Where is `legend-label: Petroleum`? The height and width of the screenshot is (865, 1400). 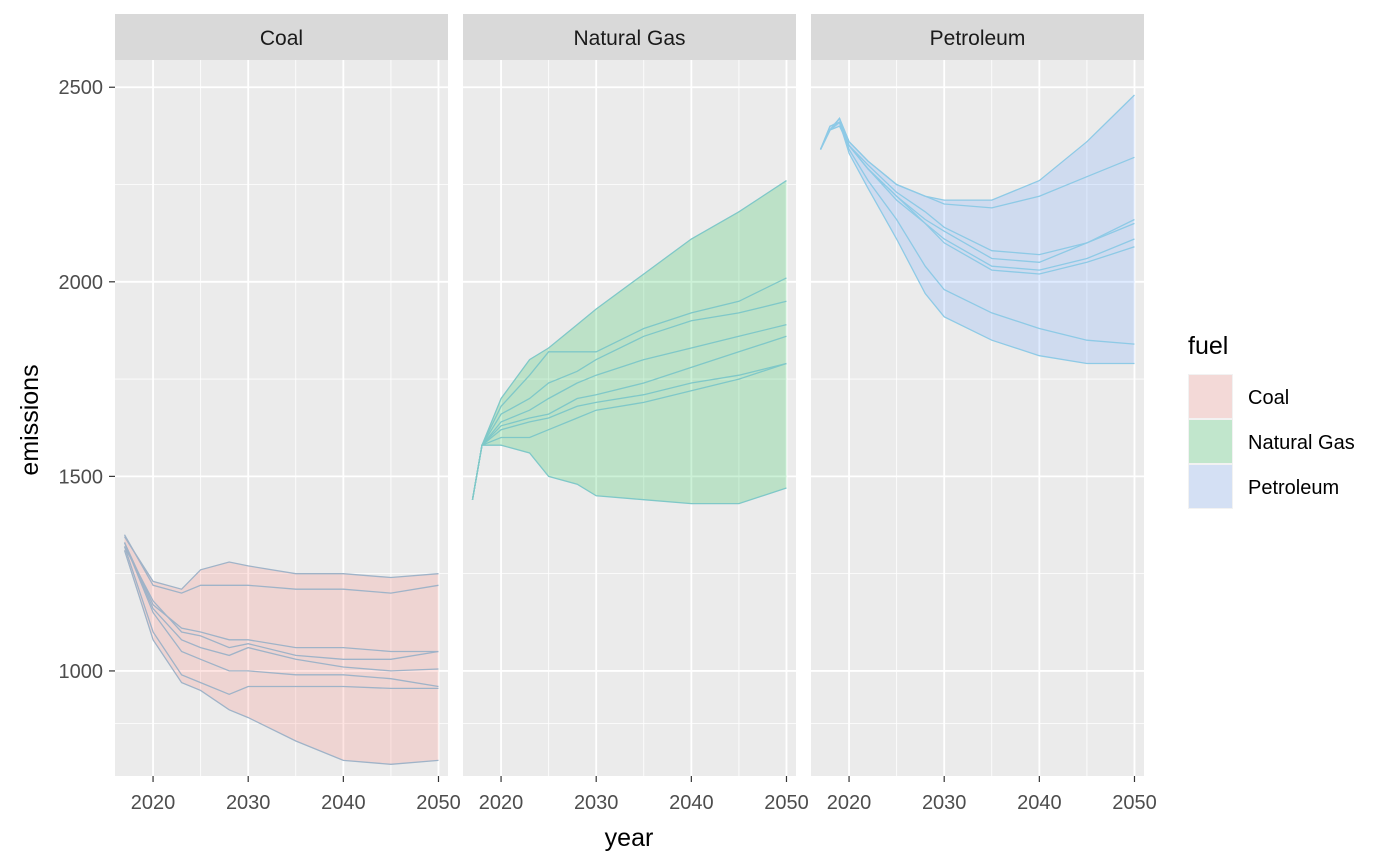 legend-label: Petroleum is located at coordinates (1293, 488).